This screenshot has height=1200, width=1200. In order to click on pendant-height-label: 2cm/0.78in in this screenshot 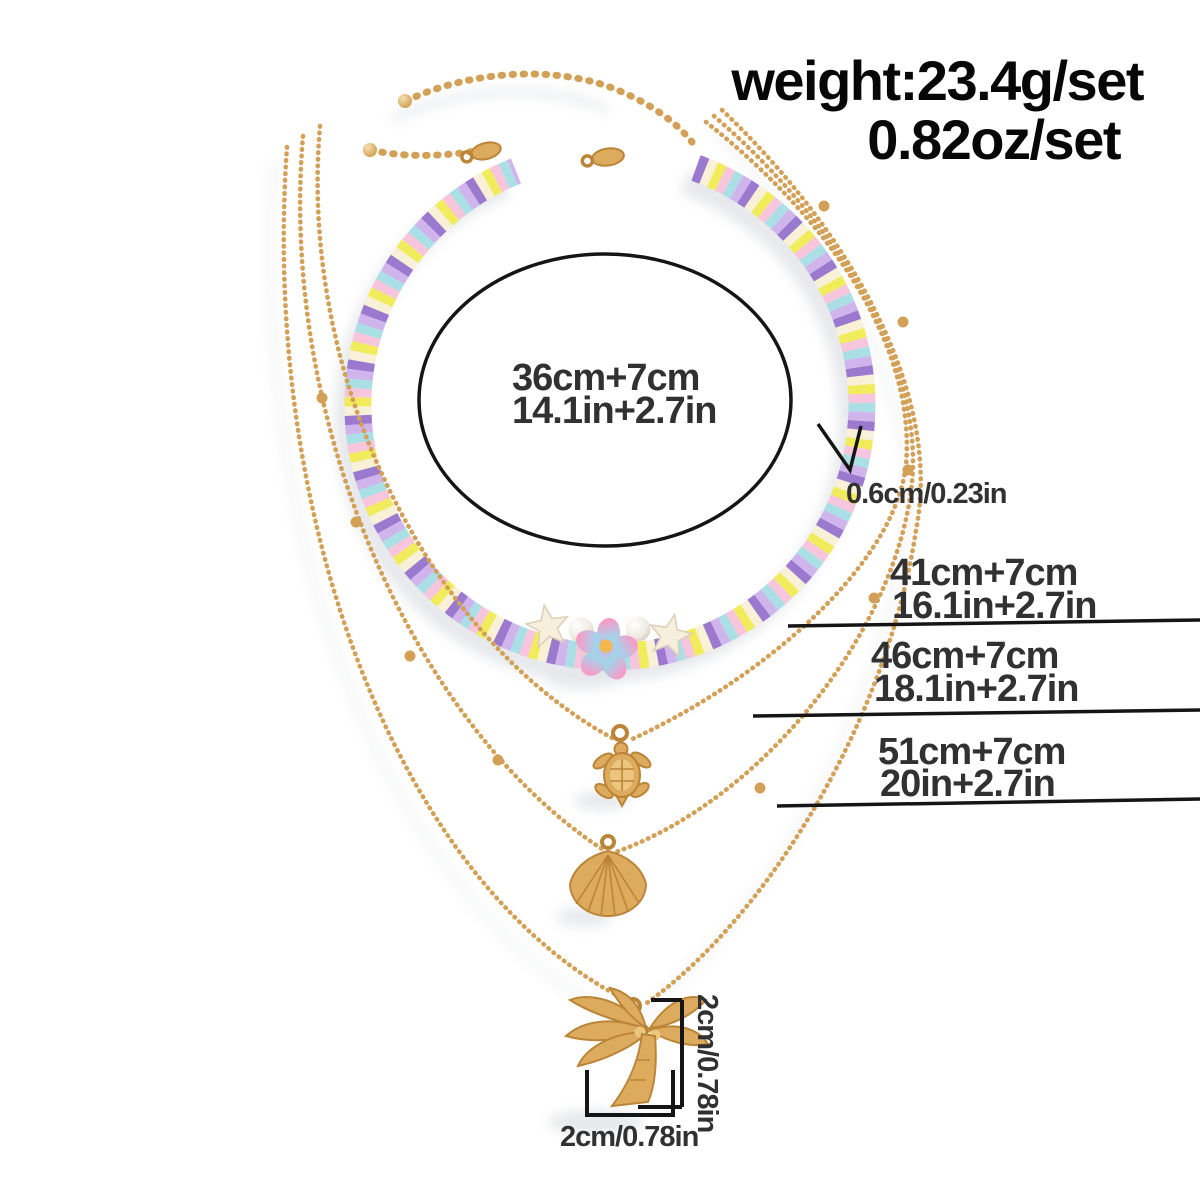, I will do `click(707, 1063)`.